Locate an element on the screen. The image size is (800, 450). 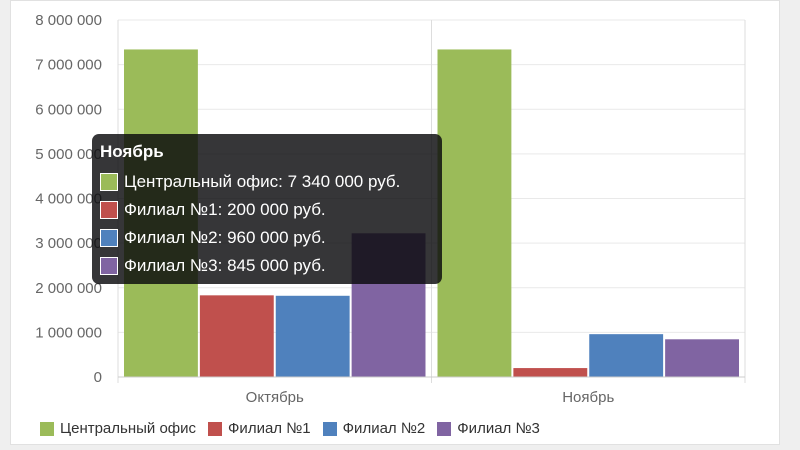
x-tick-label: Ноябрь is located at coordinates (588, 397).